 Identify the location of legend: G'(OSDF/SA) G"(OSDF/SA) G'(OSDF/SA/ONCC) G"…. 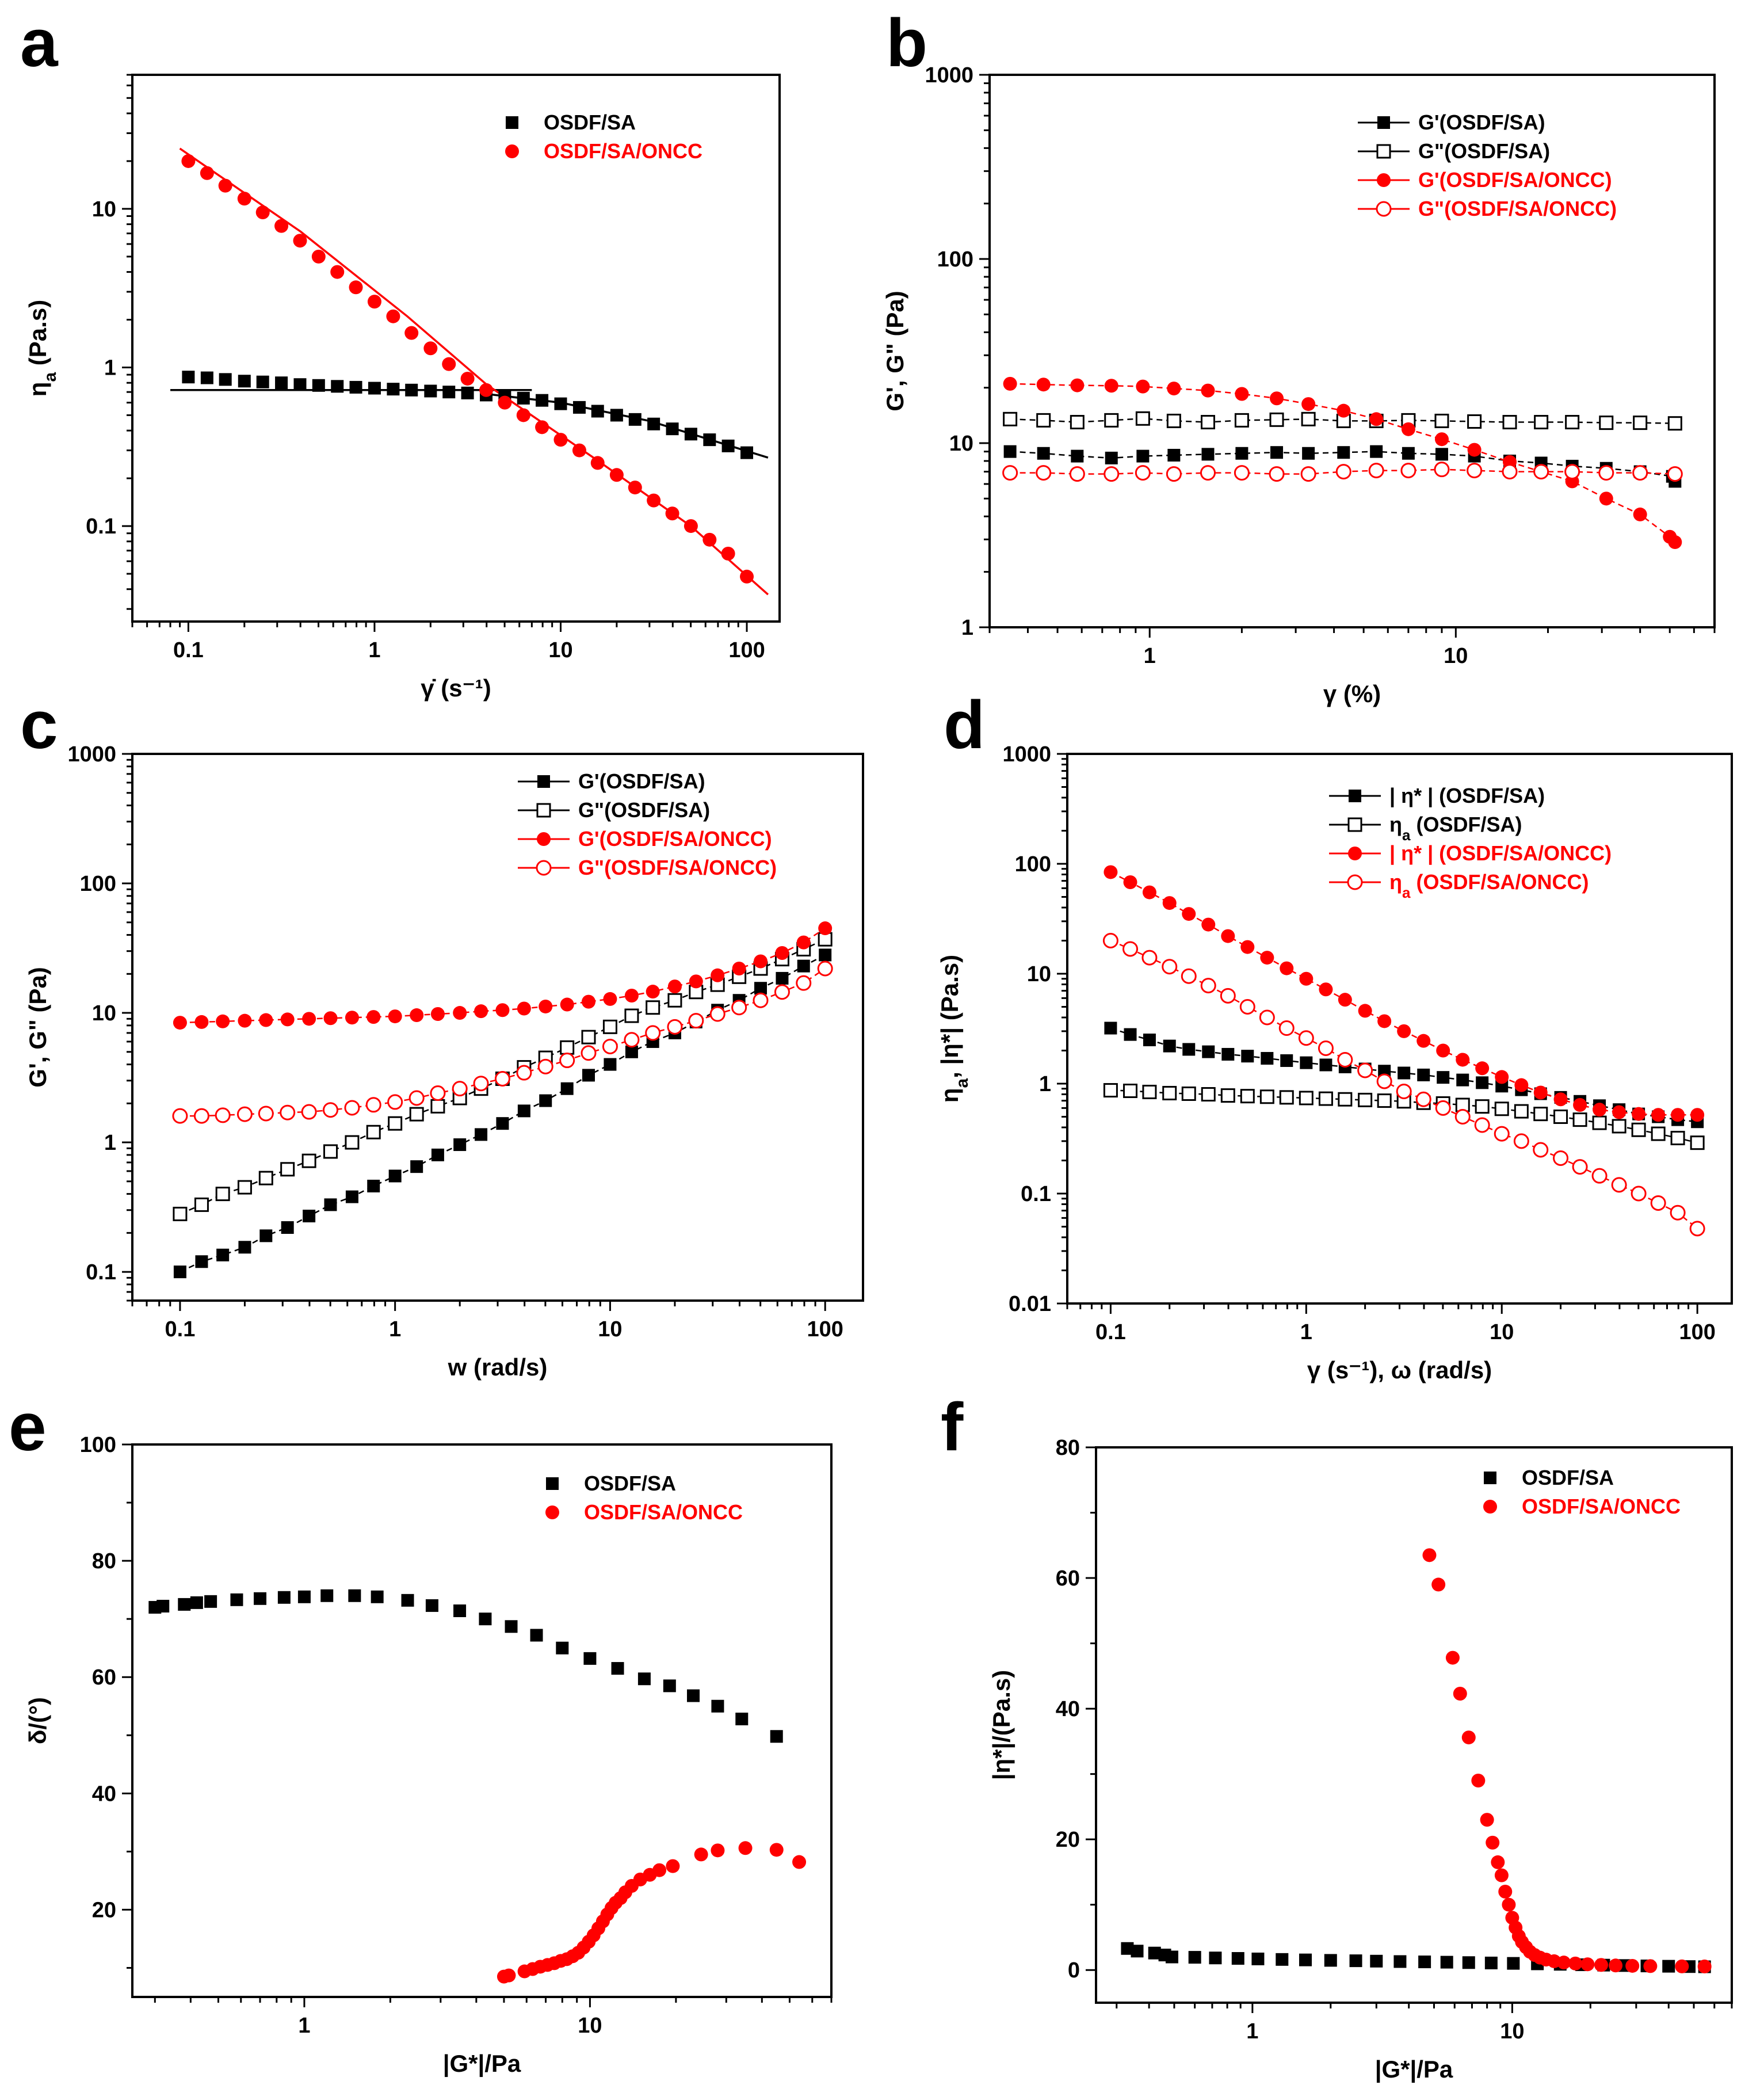
(1487, 165).